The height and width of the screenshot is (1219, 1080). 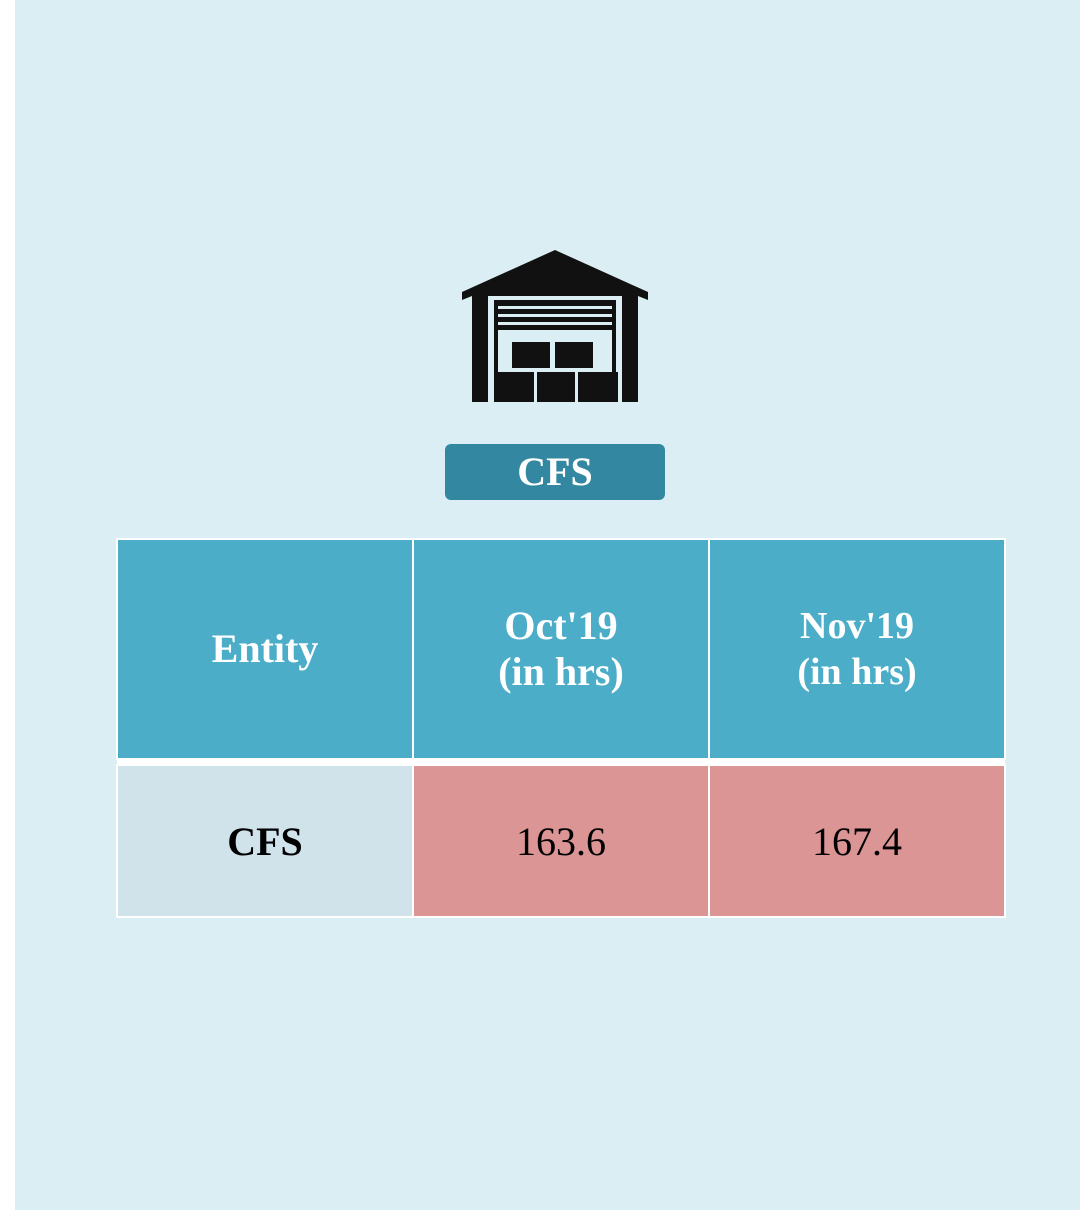 What do you see at coordinates (555, 326) in the screenshot?
I see `warehouse-icon` at bounding box center [555, 326].